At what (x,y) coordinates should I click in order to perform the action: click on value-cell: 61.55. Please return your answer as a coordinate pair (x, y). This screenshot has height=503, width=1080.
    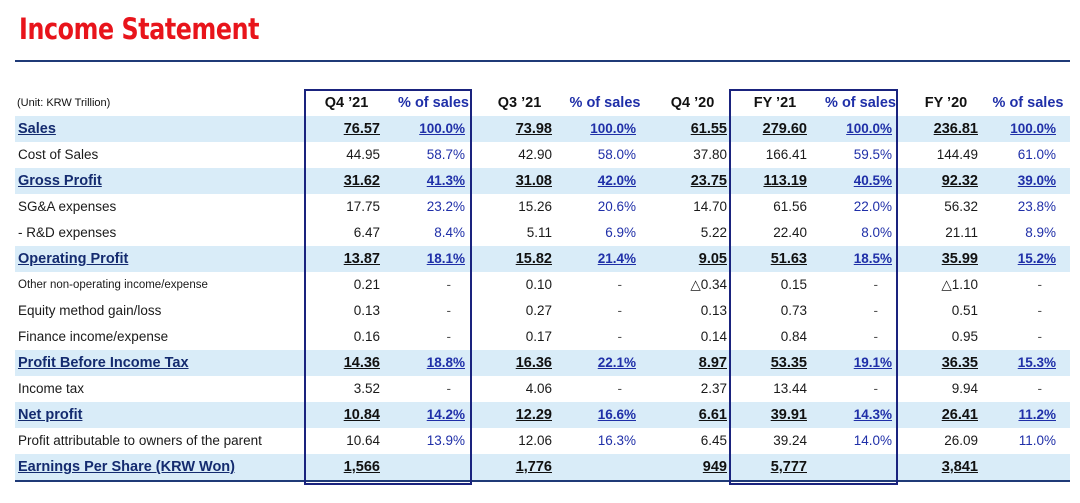
    Looking at the image, I should click on (692, 129).